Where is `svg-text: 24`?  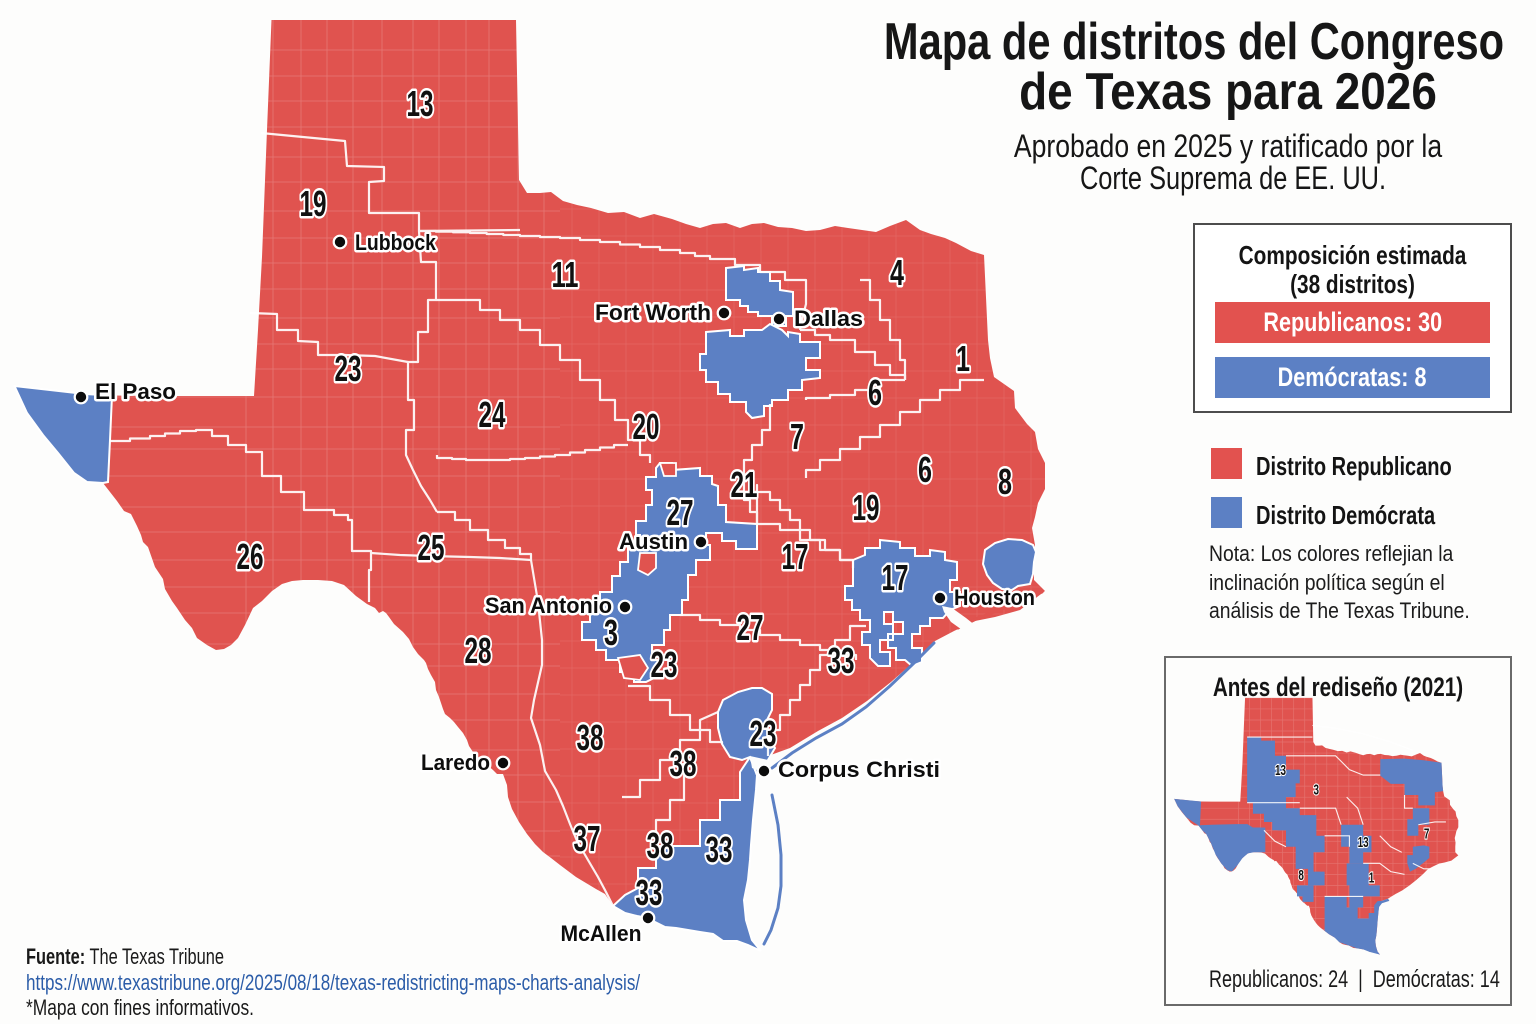
svg-text: 24 is located at coordinates (492, 414).